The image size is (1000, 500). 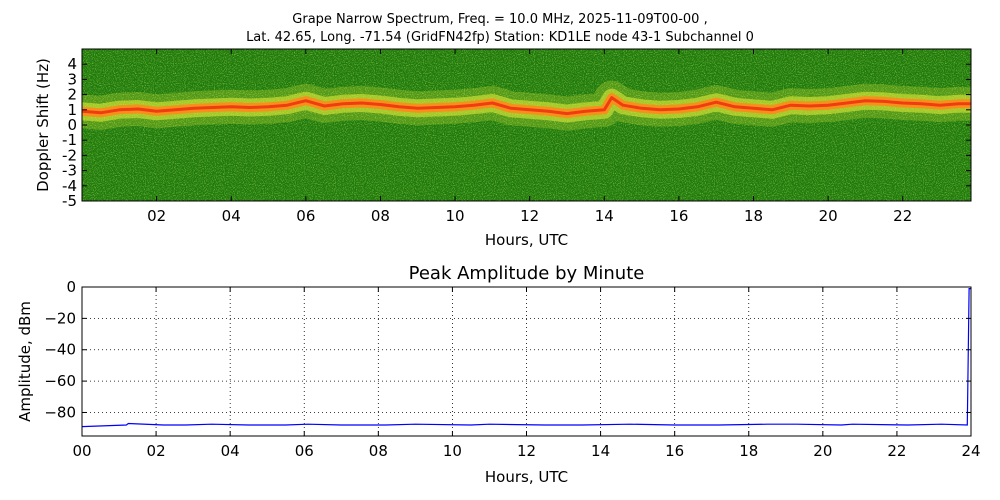 I want to click on y-tick-label: −60, so click(x=60, y=381).